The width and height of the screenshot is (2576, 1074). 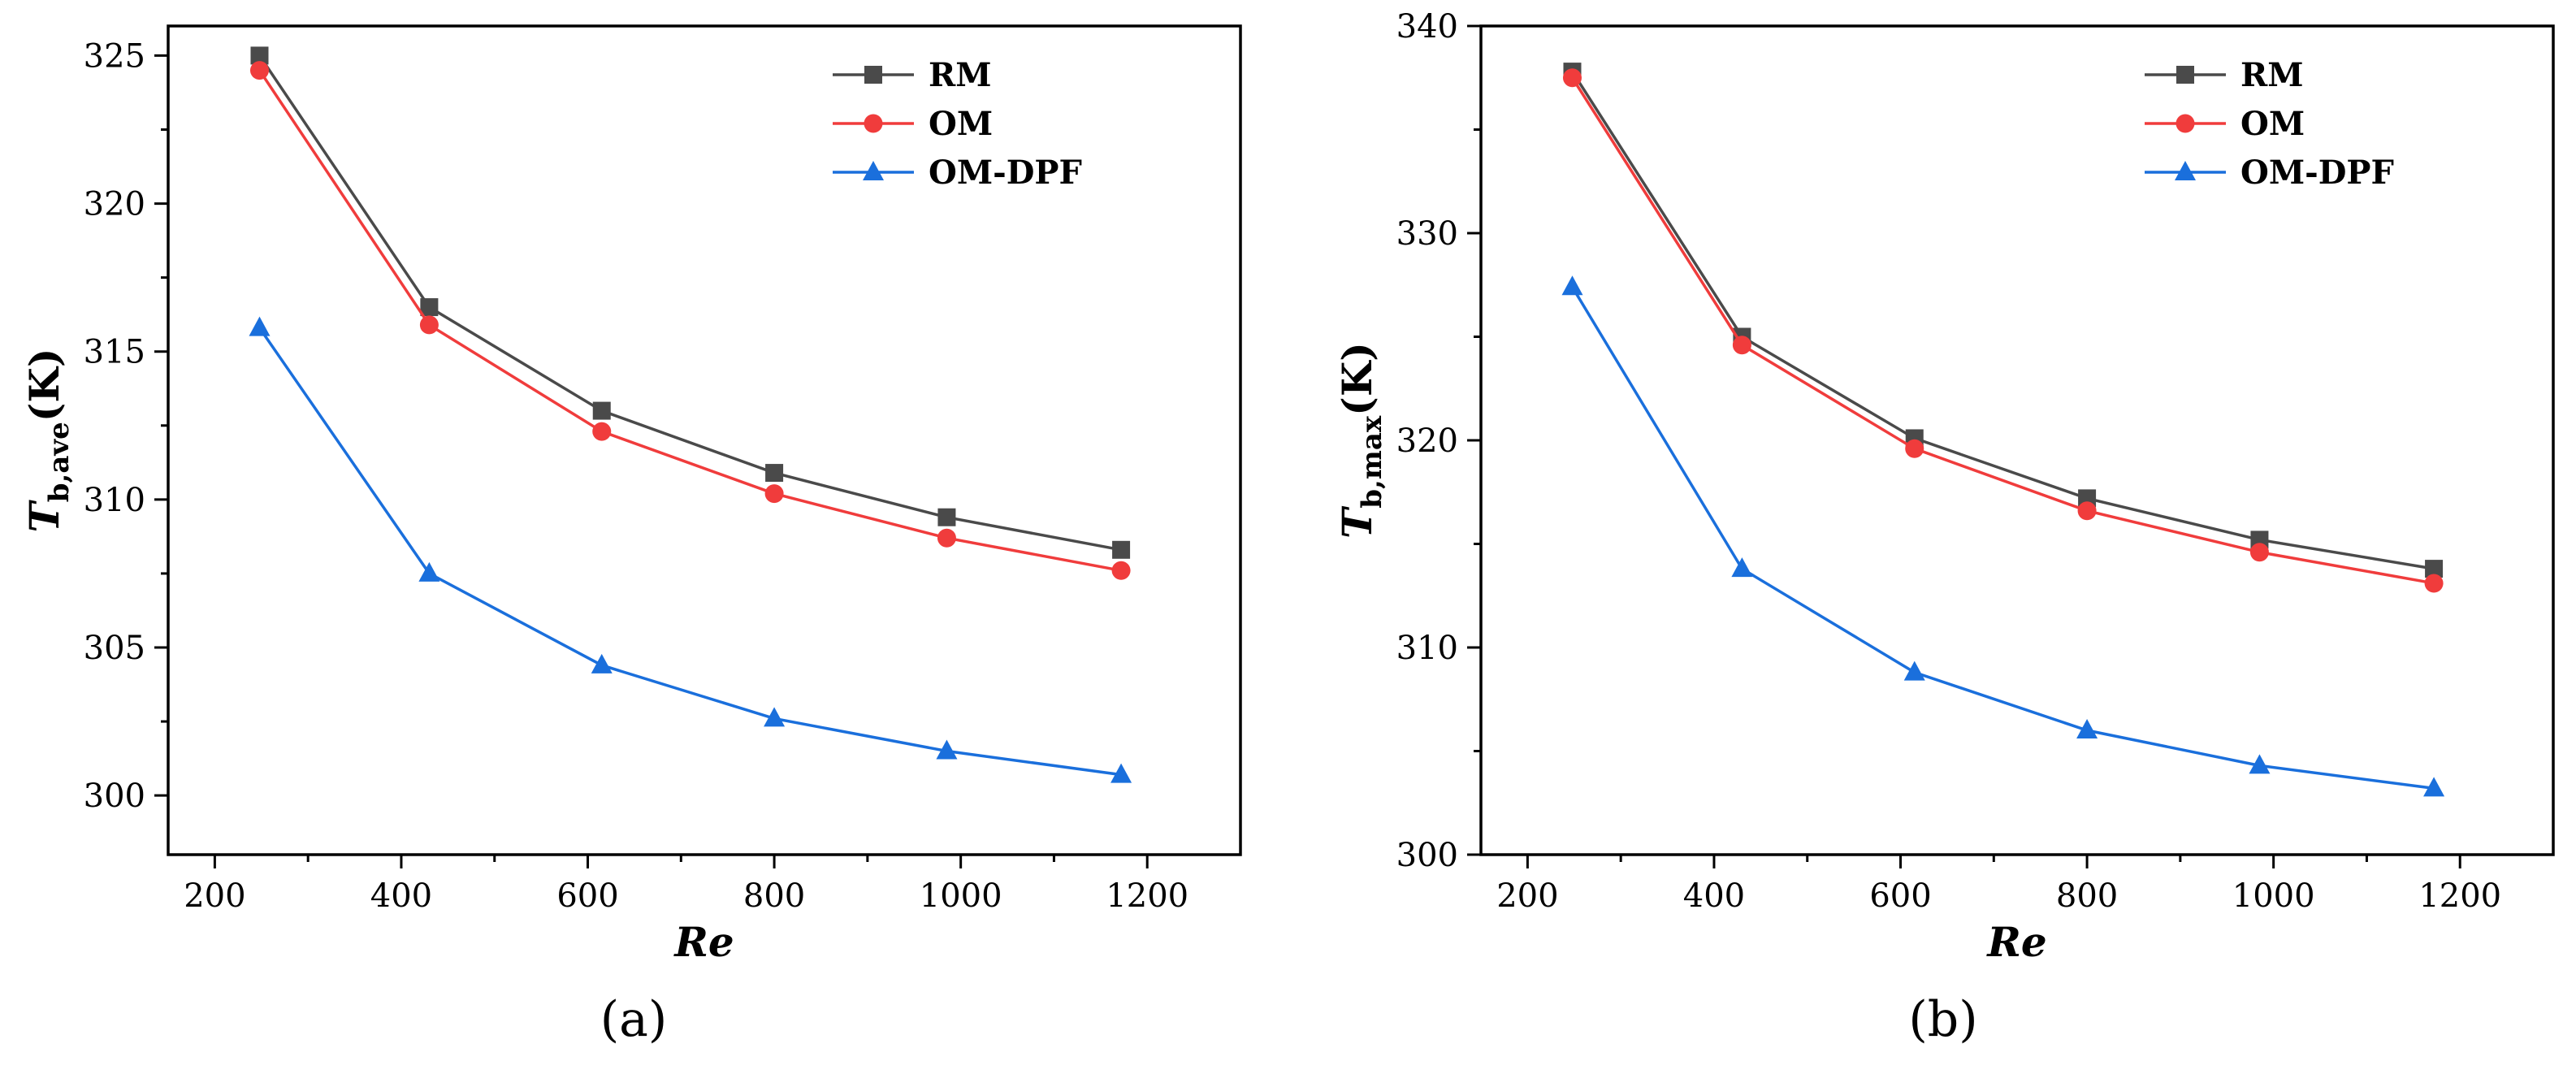 What do you see at coordinates (690, 552) in the screenshot?
I see `series-line-om-dpf` at bounding box center [690, 552].